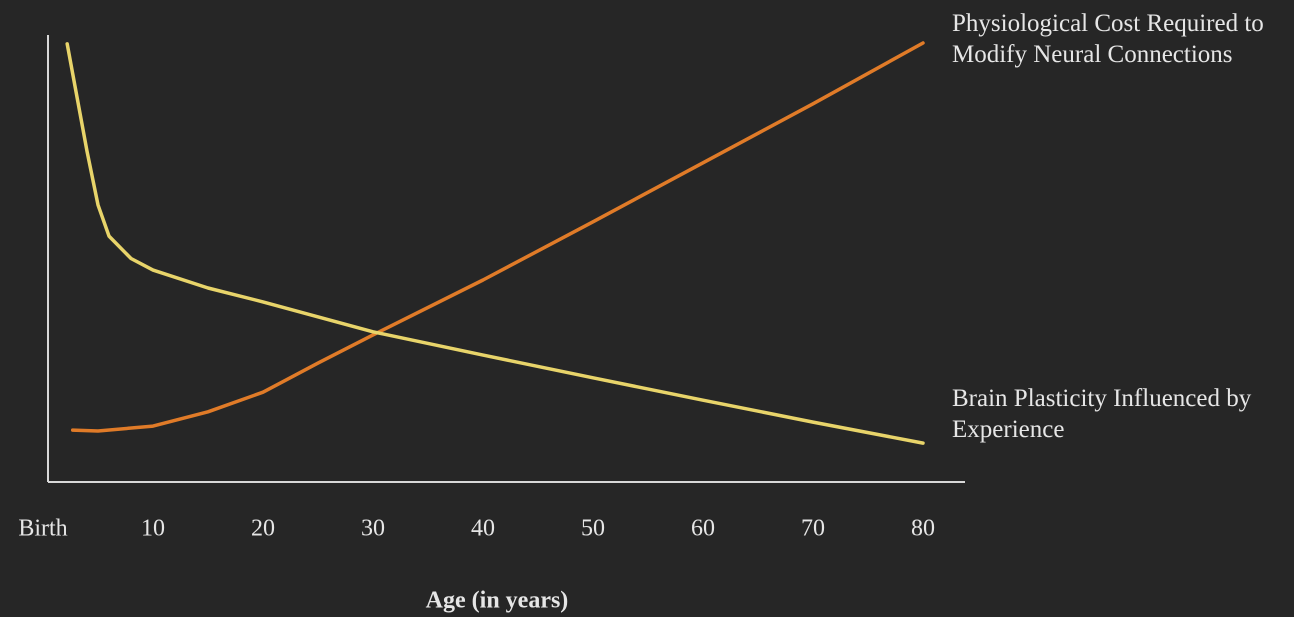 The image size is (1294, 617). Describe the element at coordinates (923, 529) in the screenshot. I see `x-tick-label: 80` at that location.